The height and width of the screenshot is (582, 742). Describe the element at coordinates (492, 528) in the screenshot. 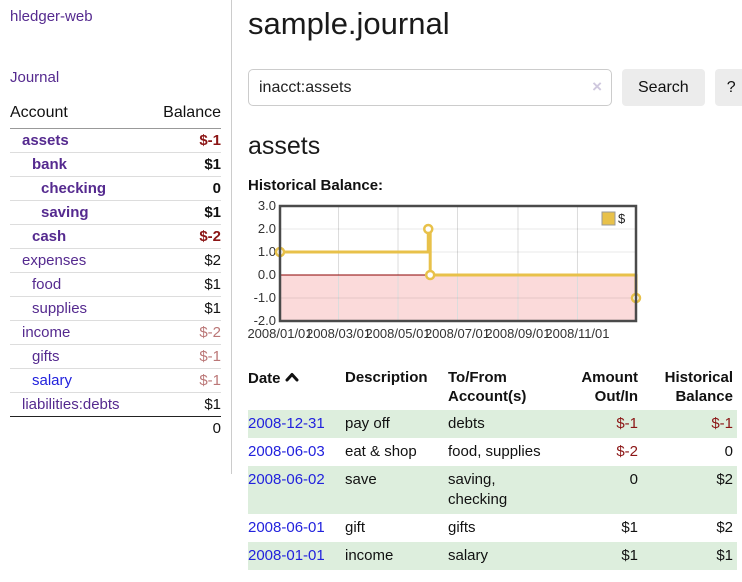

I see `register-row: 2008-06-01 gift gifts $1 $2` at that location.